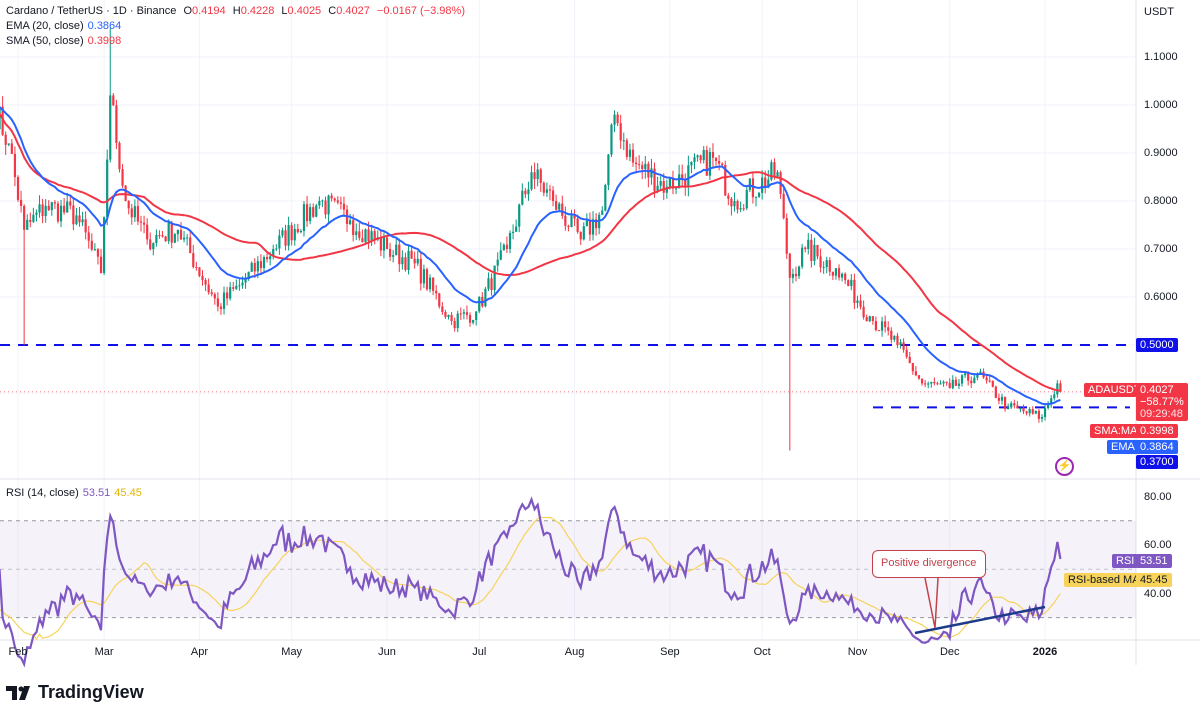 The width and height of the screenshot is (1200, 717). I want to click on ema-label: EMA (20, close), so click(45, 26).